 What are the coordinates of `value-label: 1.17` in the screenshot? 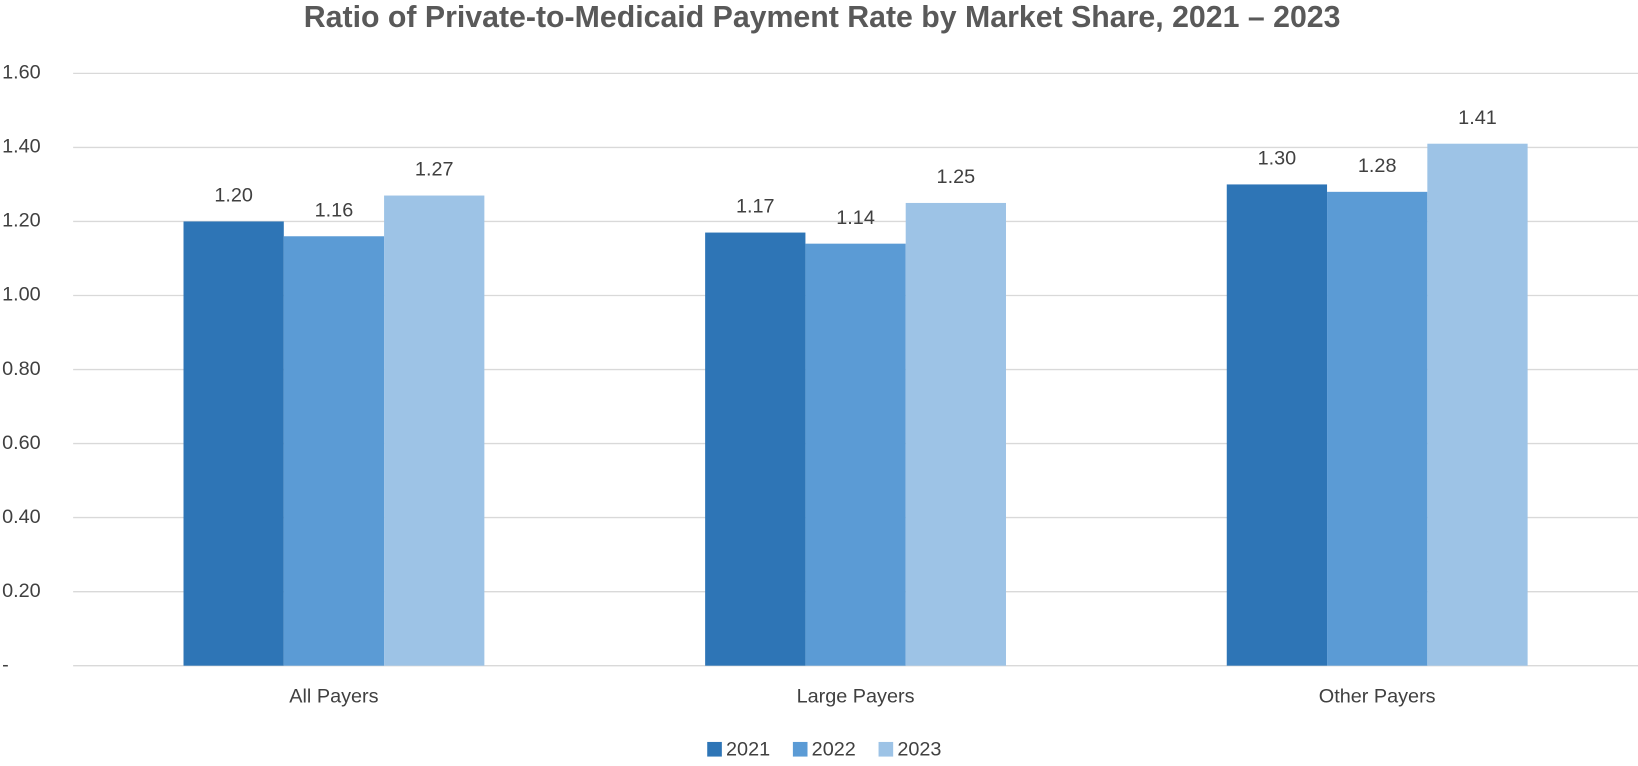 It's located at (755, 207).